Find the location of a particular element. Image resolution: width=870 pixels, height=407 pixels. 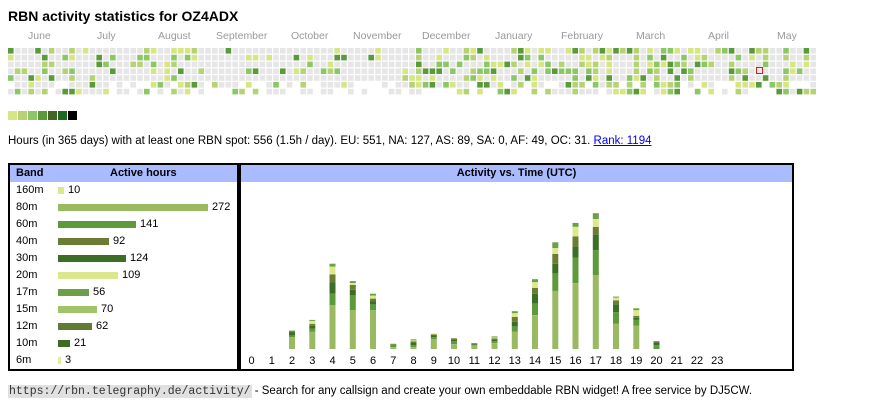

x-tick-label: 19 is located at coordinates (636, 361).